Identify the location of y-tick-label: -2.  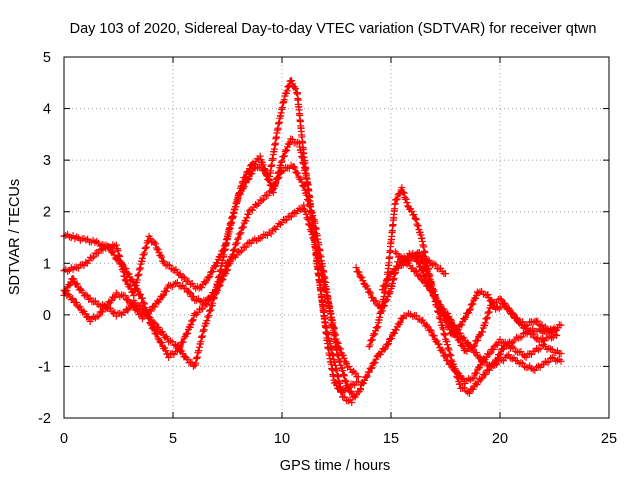
(44, 419).